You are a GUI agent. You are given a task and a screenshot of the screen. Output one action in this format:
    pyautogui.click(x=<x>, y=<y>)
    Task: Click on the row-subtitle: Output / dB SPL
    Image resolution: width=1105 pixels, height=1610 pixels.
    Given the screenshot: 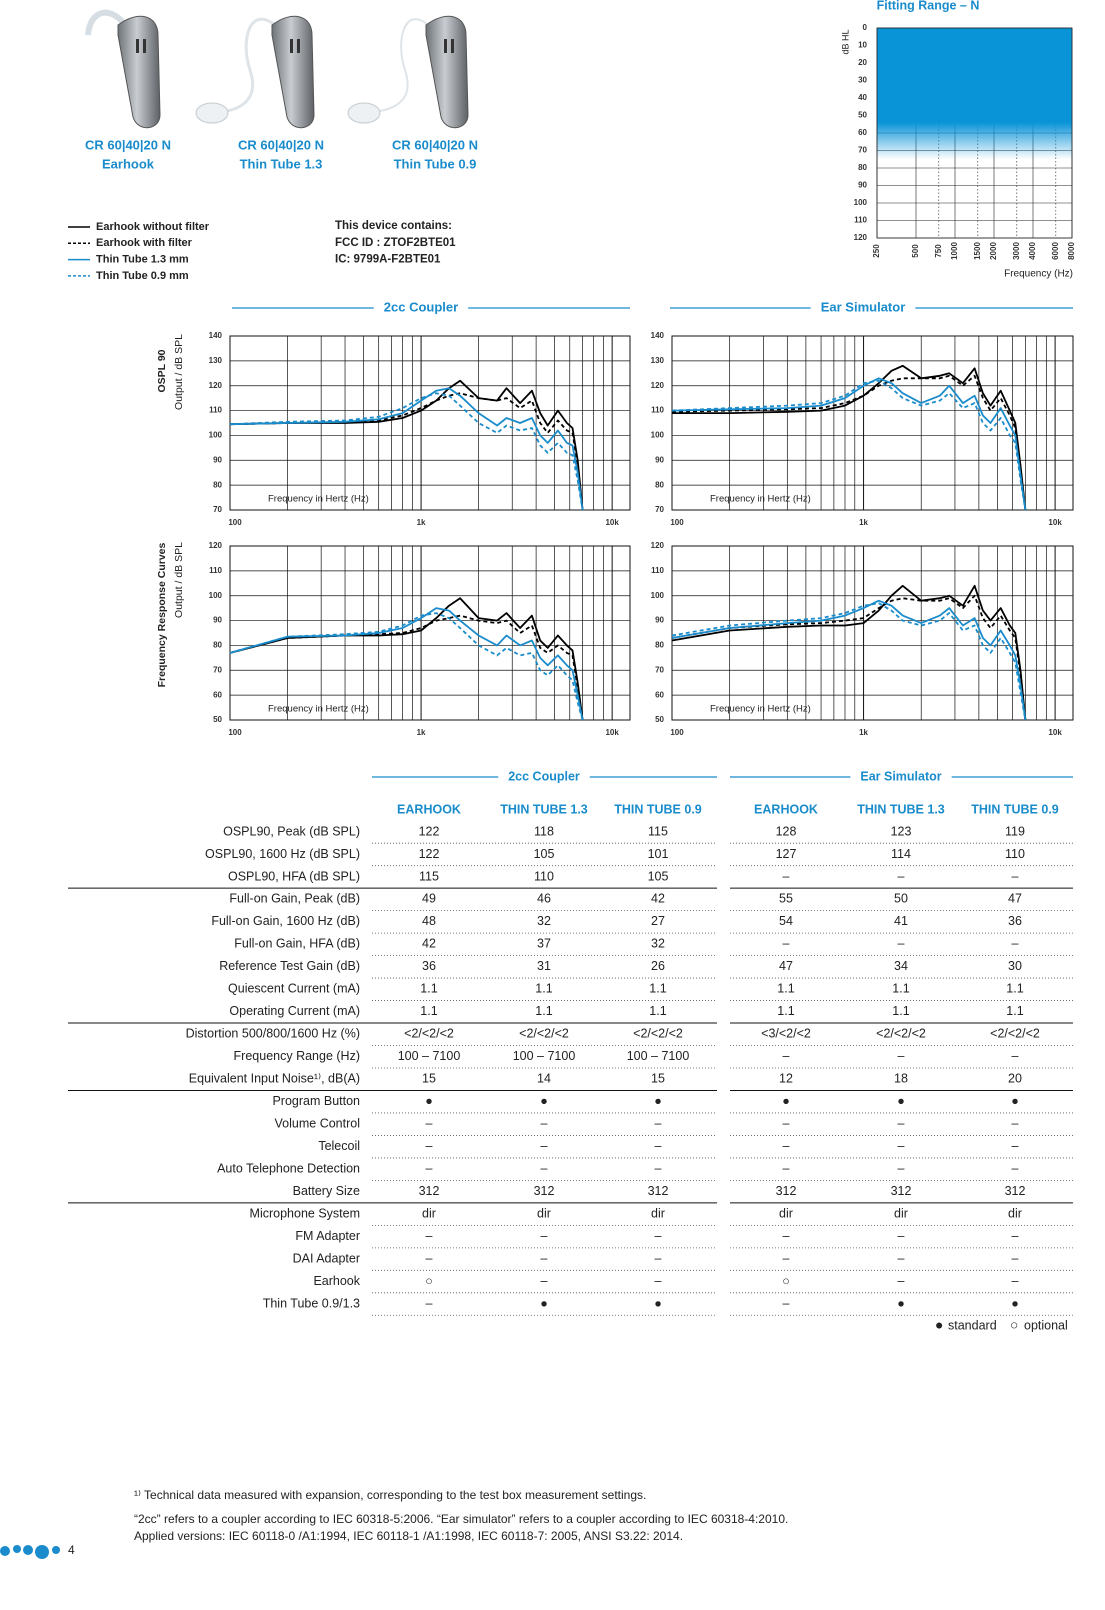 What is the action you would take?
    pyautogui.click(x=179, y=372)
    